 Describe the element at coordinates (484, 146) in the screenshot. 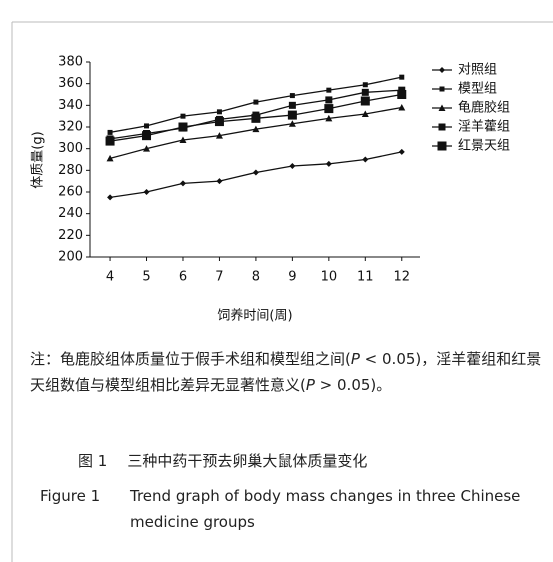

I see `legend-label: 红景天组` at that location.